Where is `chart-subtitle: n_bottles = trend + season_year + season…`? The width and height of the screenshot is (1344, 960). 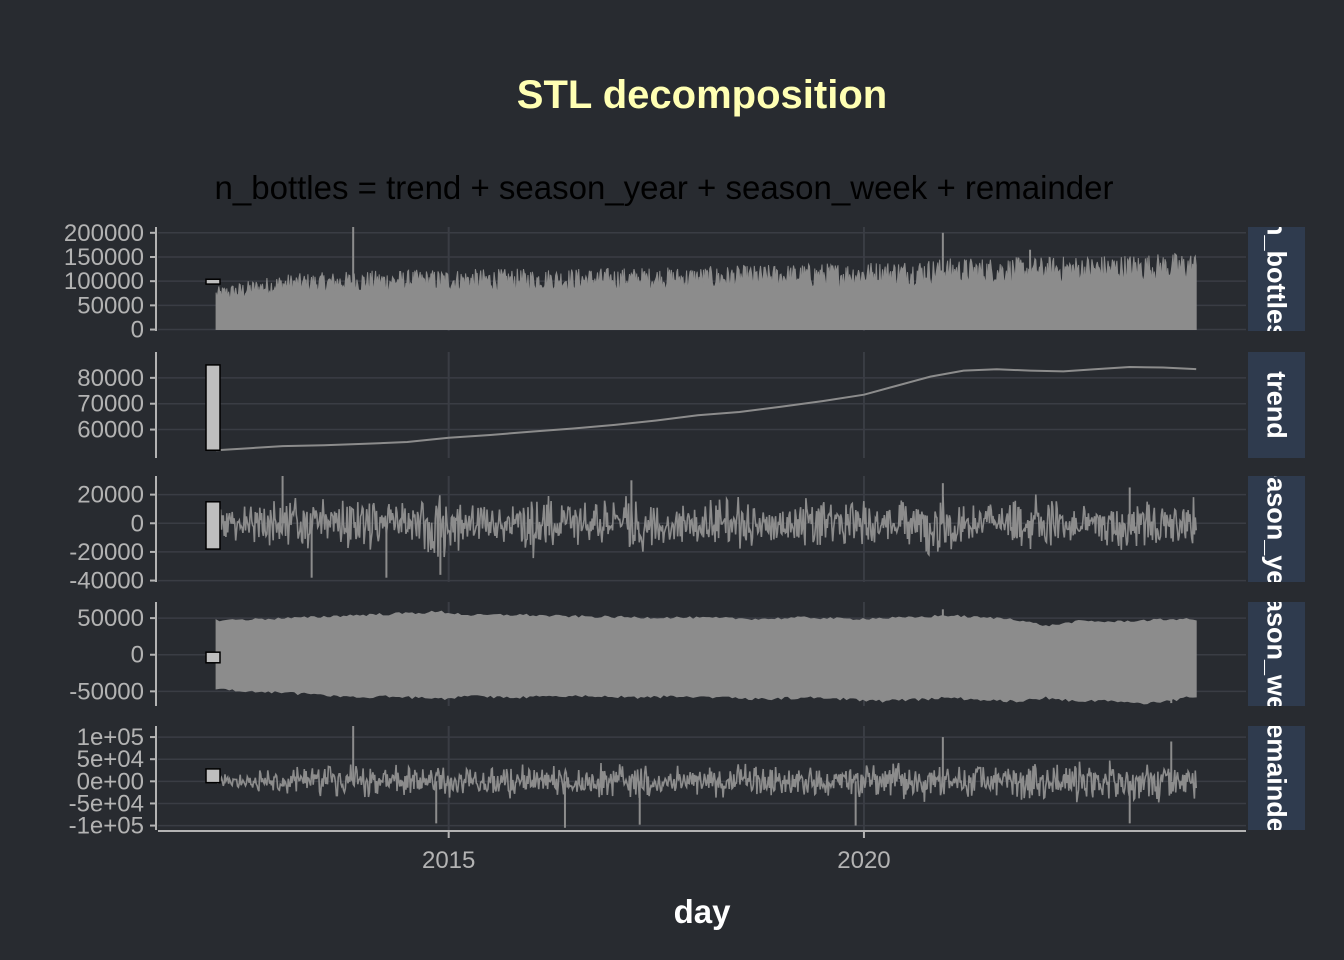 chart-subtitle: n_bottles = trend + season_year + season… is located at coordinates (664, 187).